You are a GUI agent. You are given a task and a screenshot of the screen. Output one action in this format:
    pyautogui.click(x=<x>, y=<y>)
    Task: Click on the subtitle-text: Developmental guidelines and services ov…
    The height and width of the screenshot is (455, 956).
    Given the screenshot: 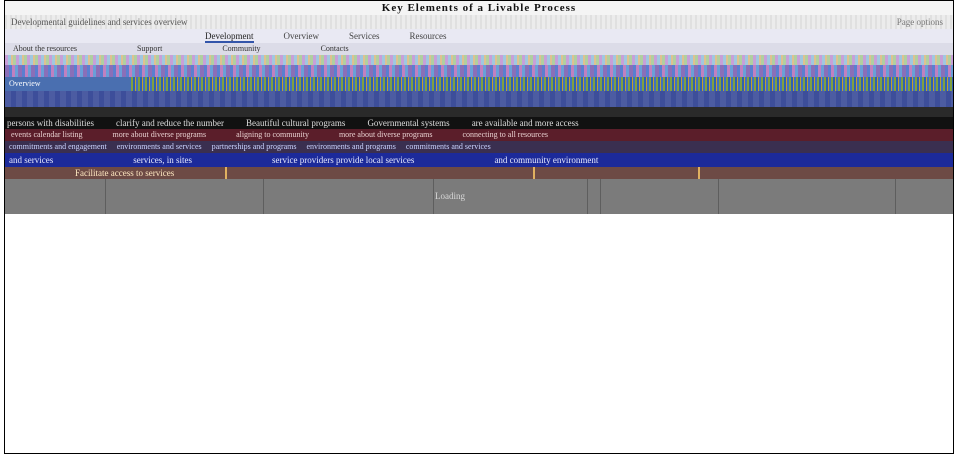 What is the action you would take?
    pyautogui.click(x=99, y=22)
    